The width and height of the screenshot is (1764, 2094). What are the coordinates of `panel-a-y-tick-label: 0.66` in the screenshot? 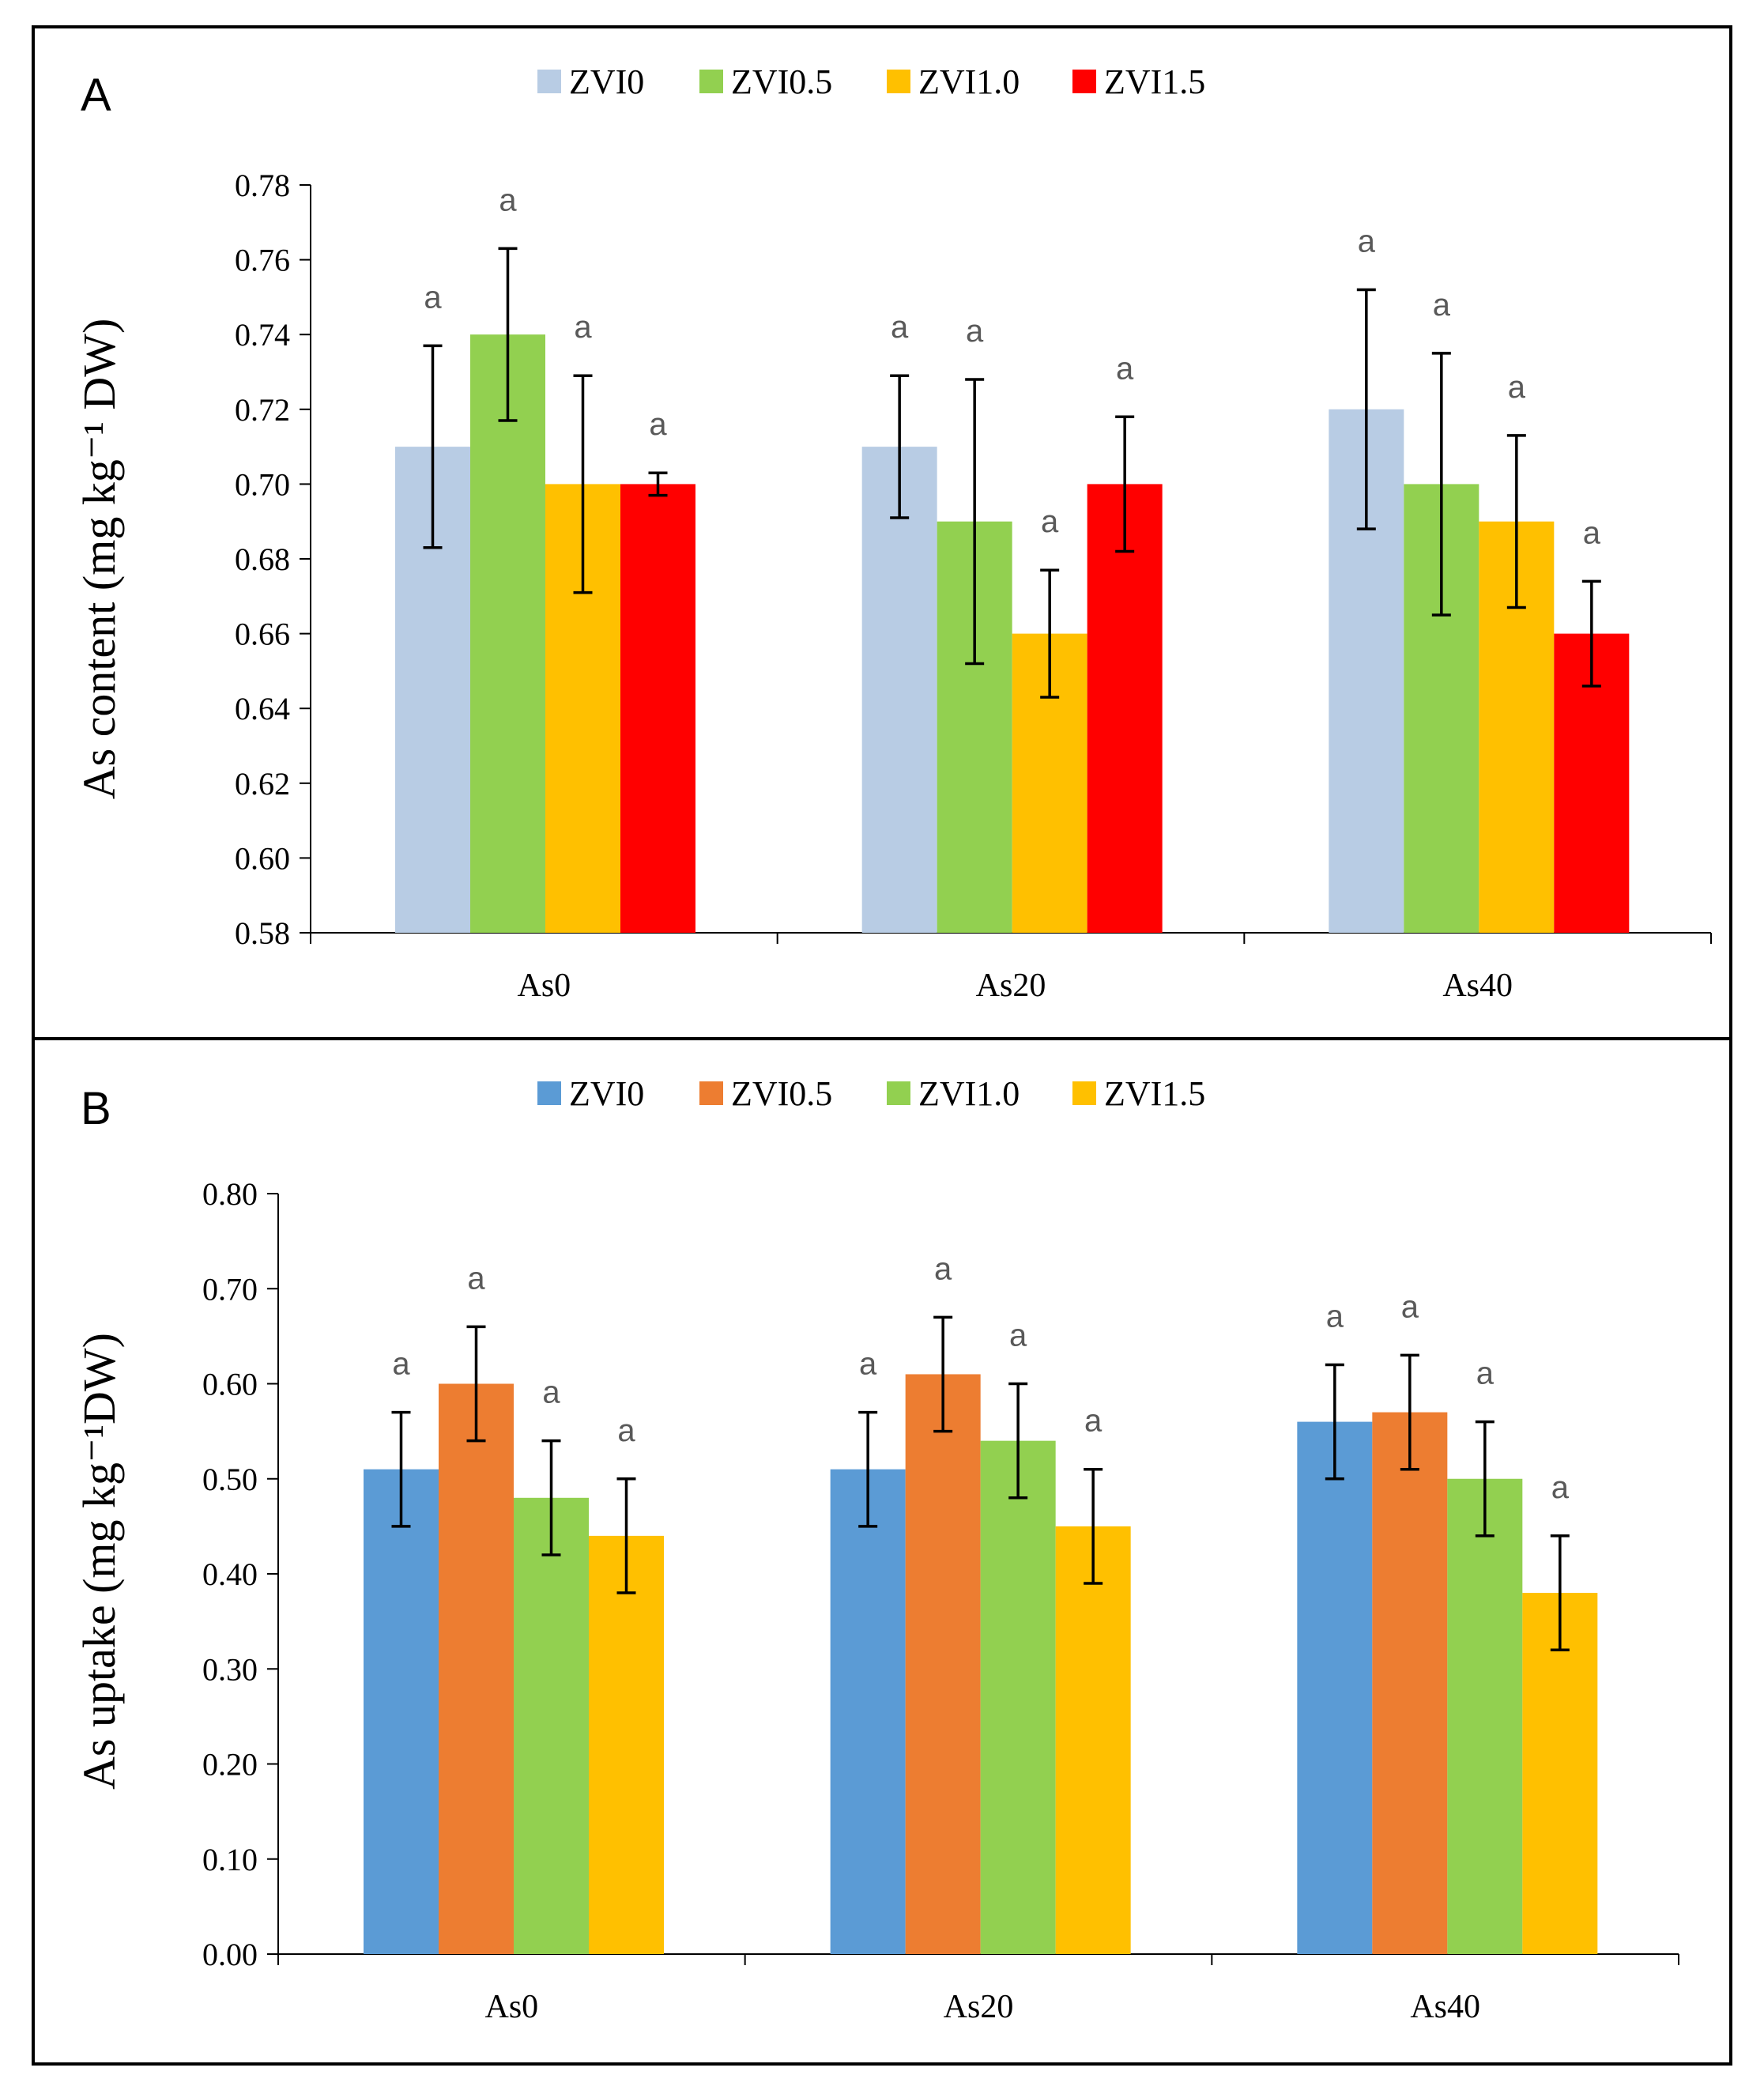 It's located at (262, 635).